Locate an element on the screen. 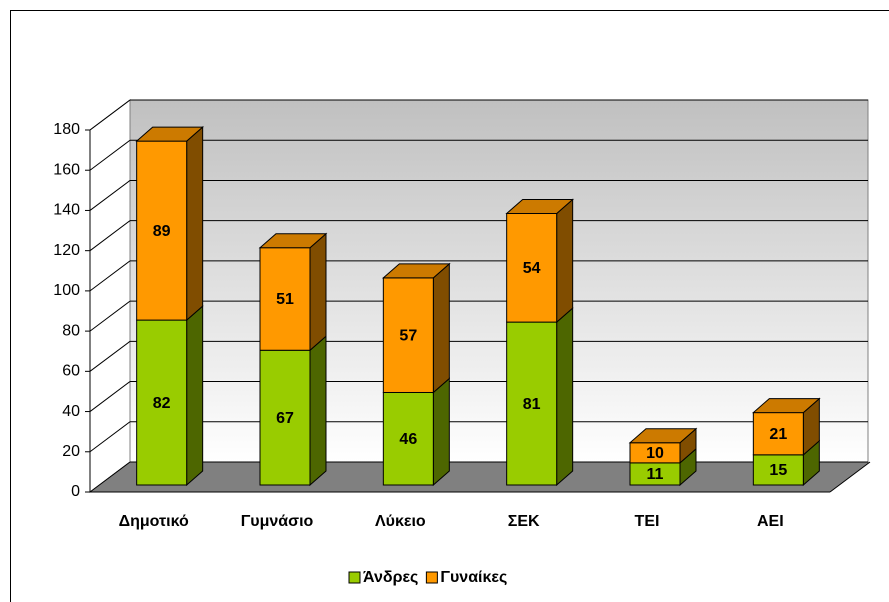  data-label: 21 is located at coordinates (778, 434).